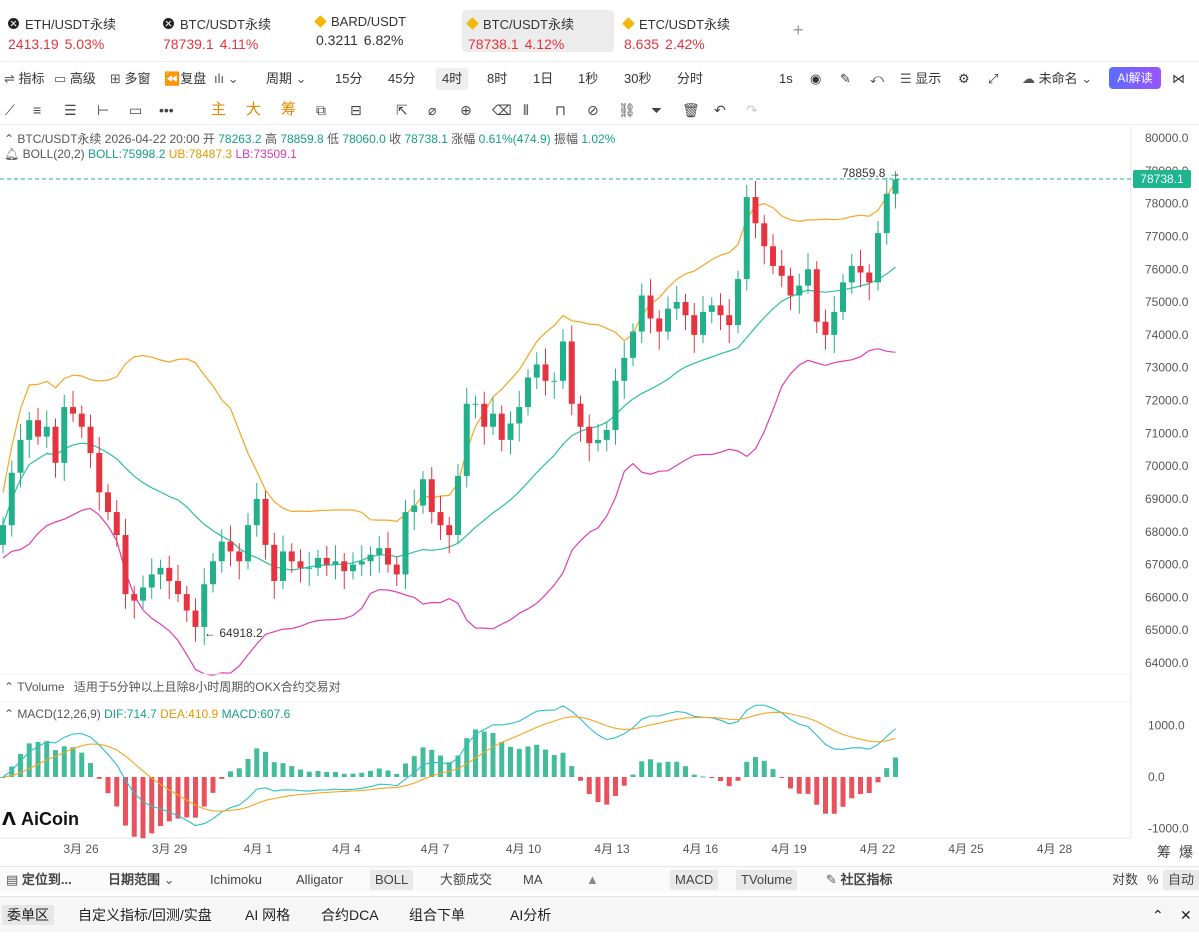 The image size is (1199, 936). I want to click on panel-toggle-icon: ▲, so click(592, 879).